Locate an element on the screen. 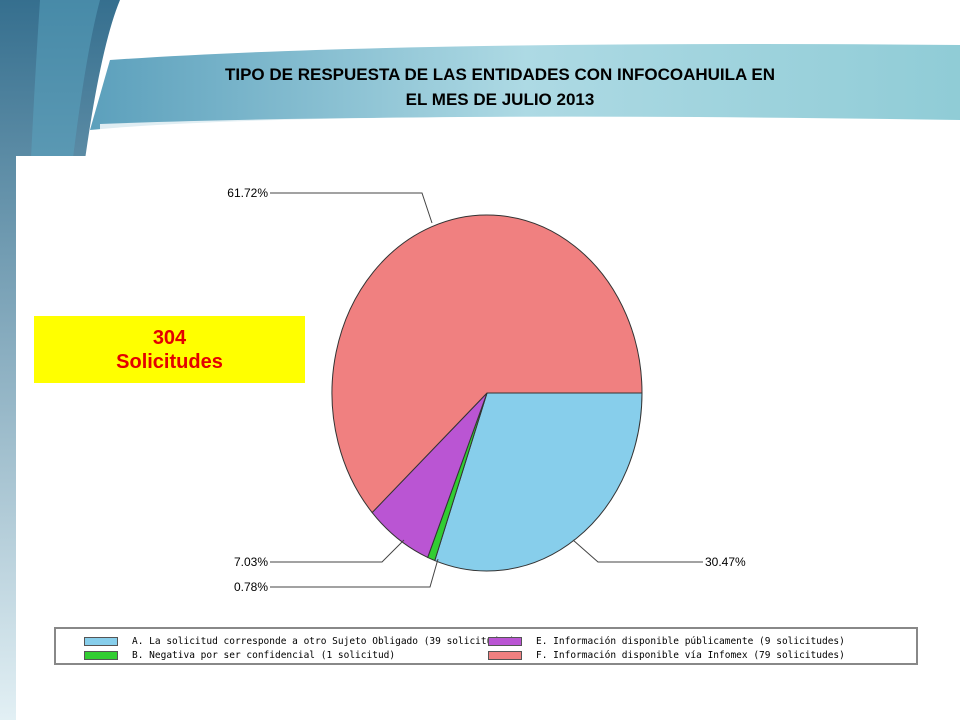 The image size is (960, 720). total-requests-label: Solicitudes is located at coordinates (169, 361).